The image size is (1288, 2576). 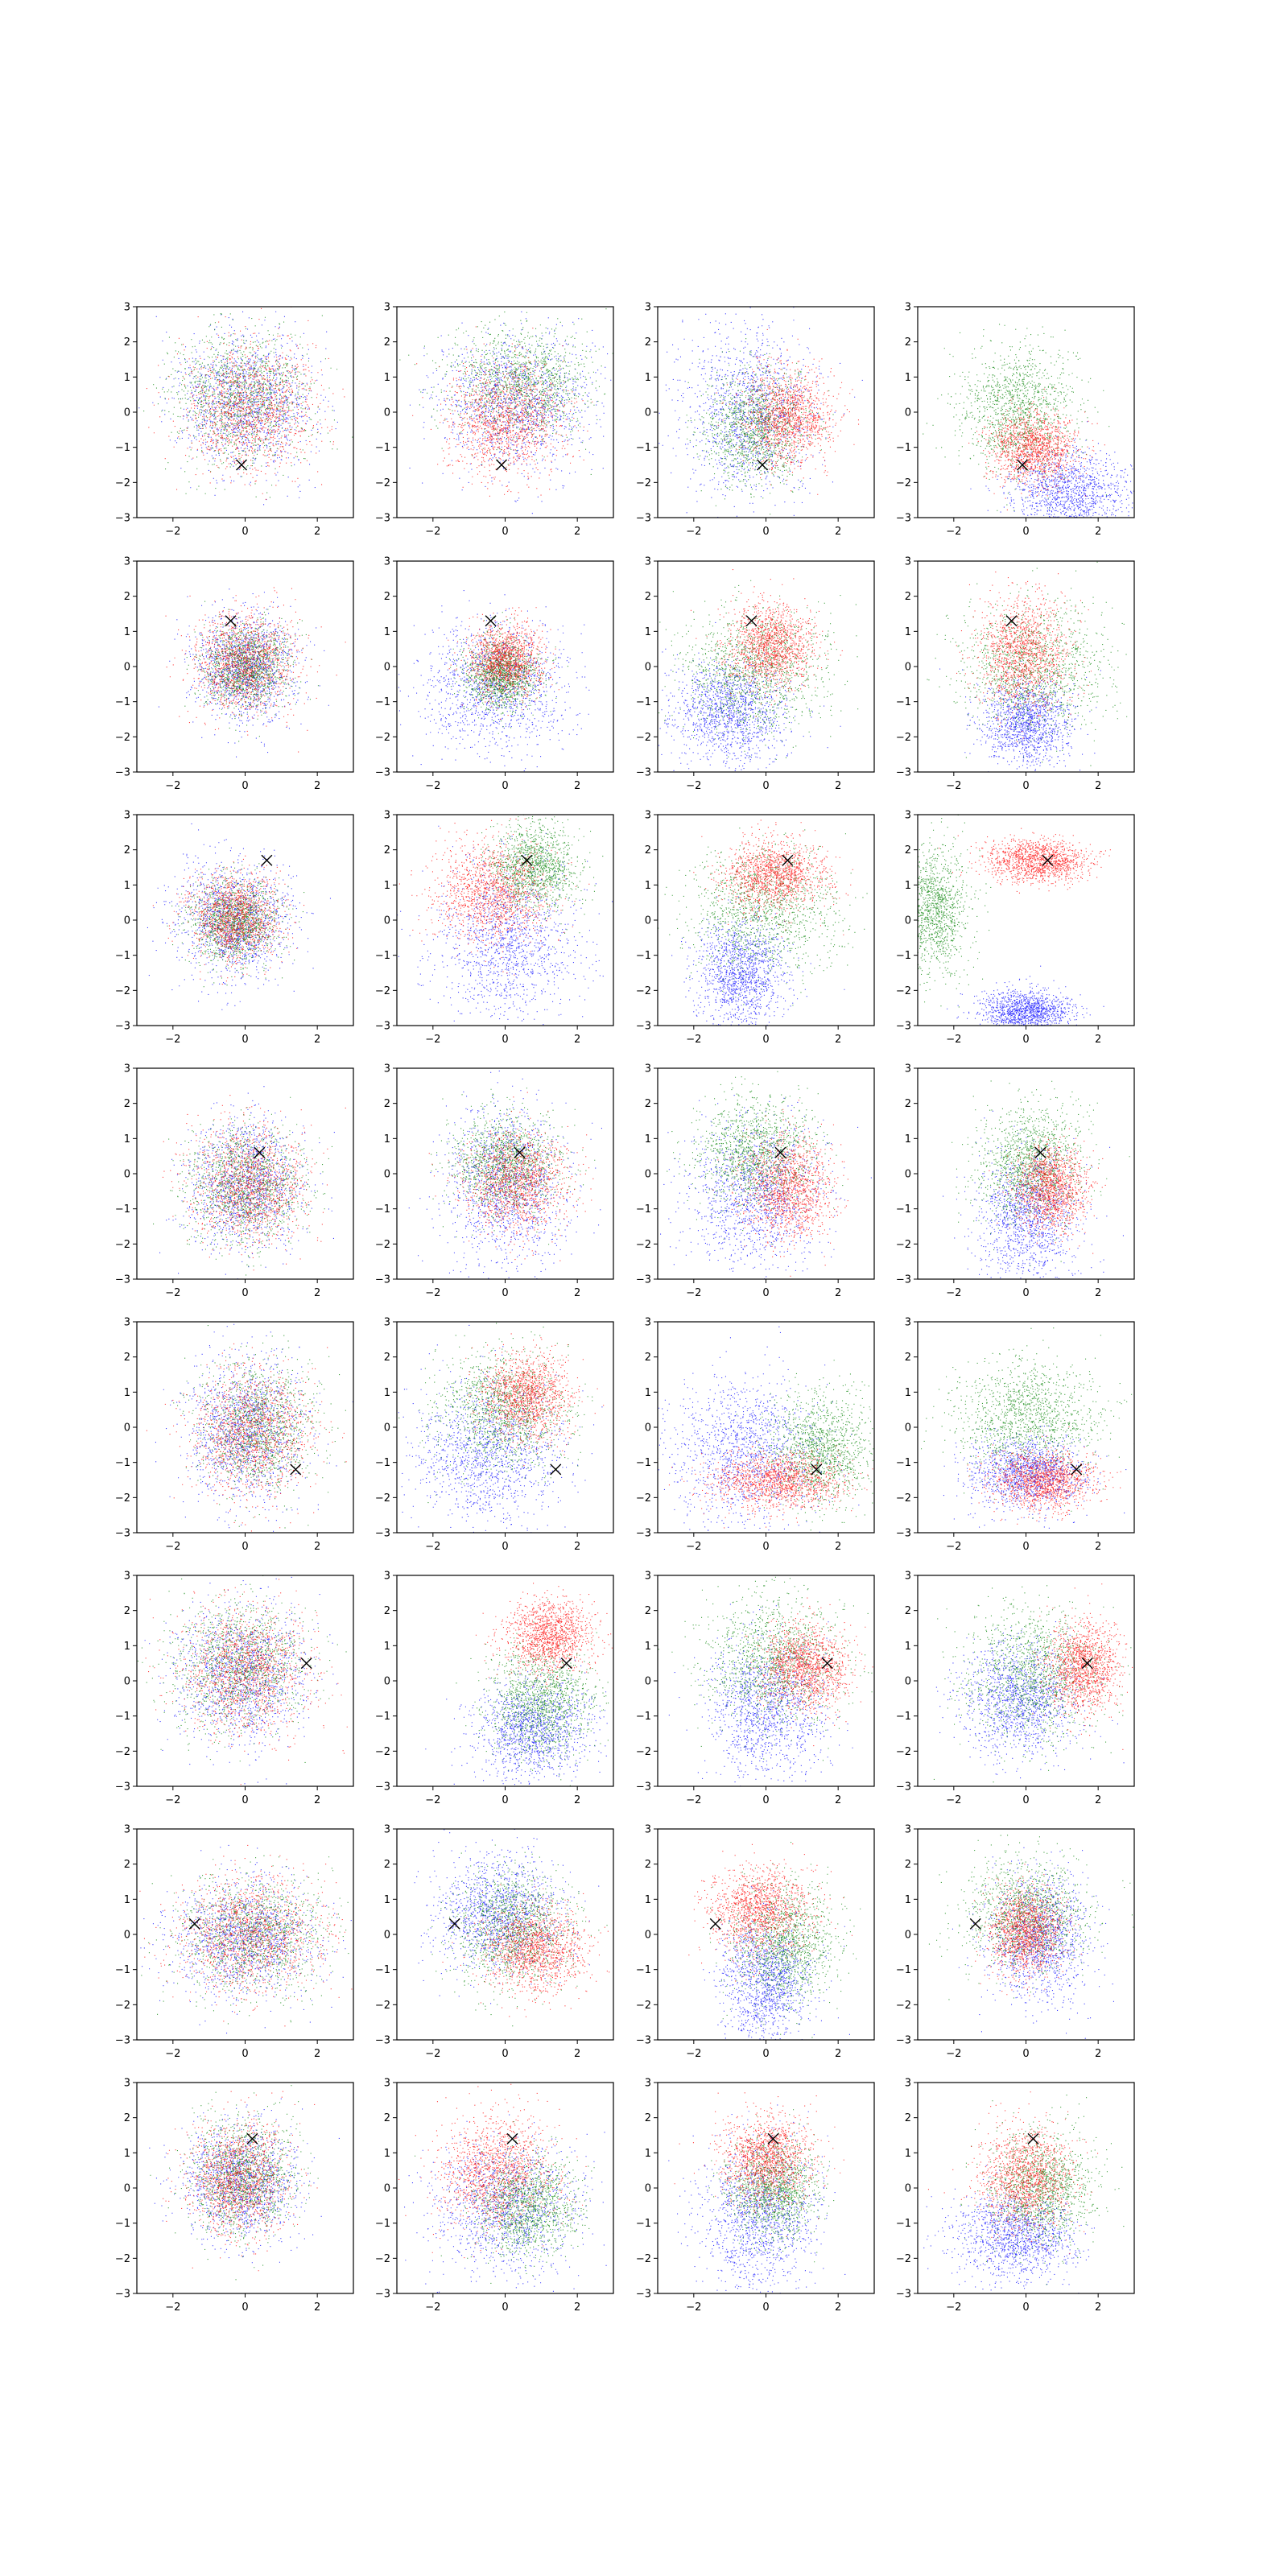 I want to click on x-marker, so click(x=296, y=1469).